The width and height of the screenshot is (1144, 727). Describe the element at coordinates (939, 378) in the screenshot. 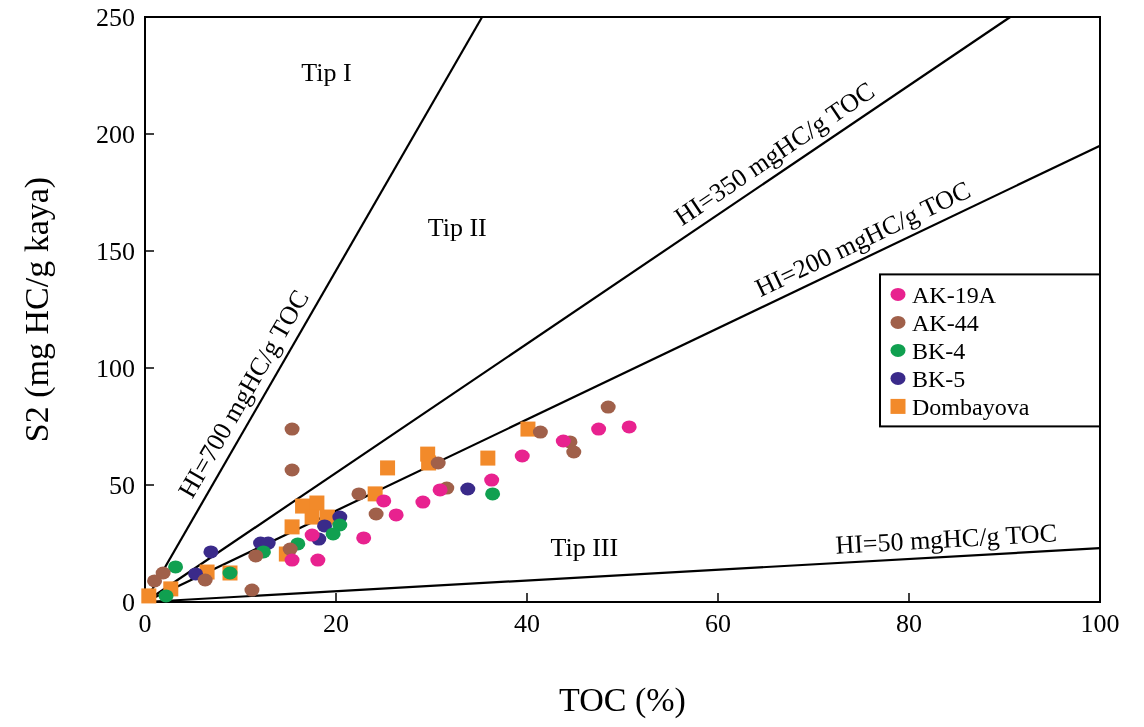

I see `legend-label: BK-5` at that location.